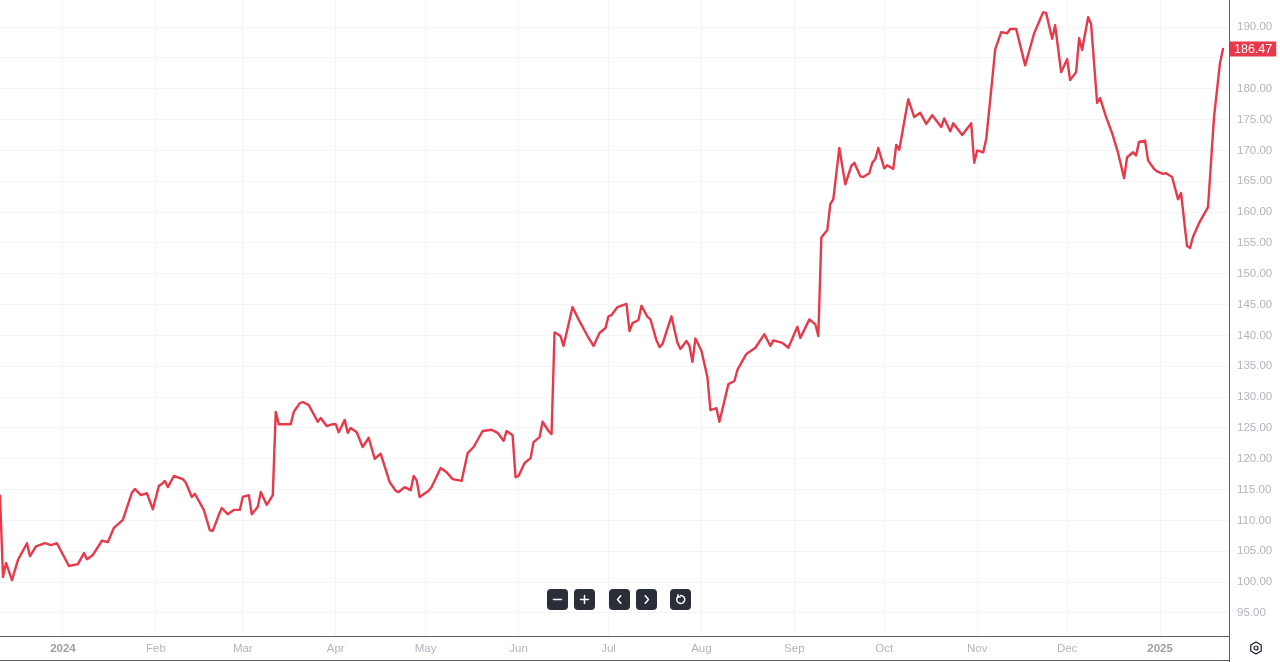 This screenshot has width=1280, height=662. Describe the element at coordinates (518, 648) in the screenshot. I see `x-tick-label: Jun` at that location.